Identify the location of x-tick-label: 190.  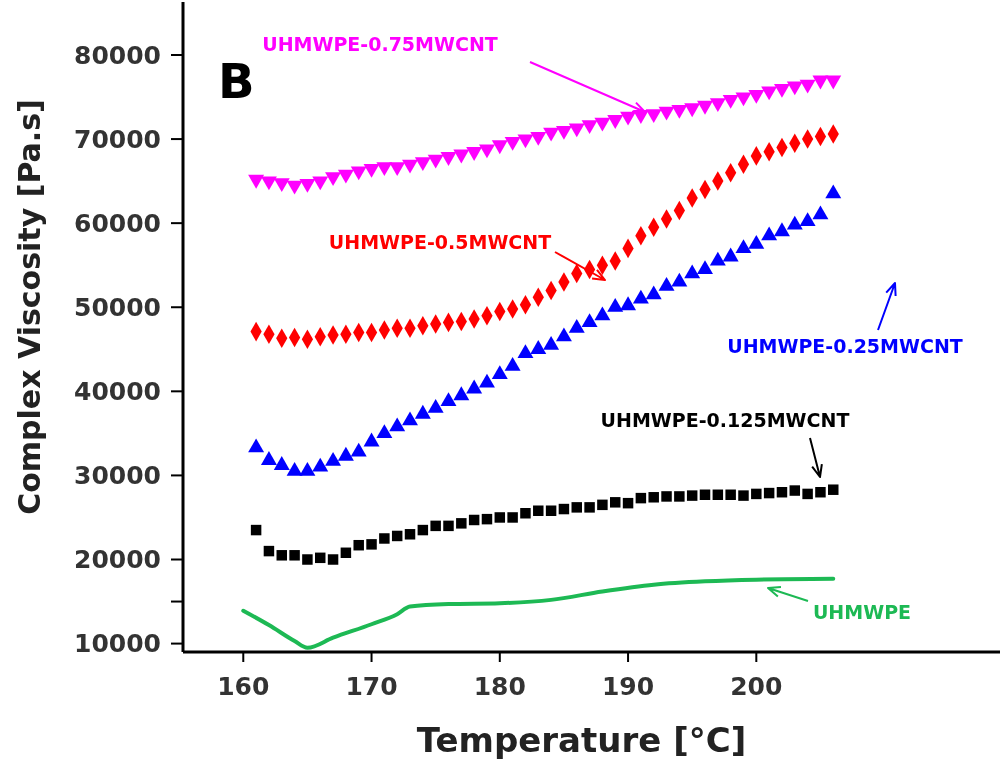
(628, 686).